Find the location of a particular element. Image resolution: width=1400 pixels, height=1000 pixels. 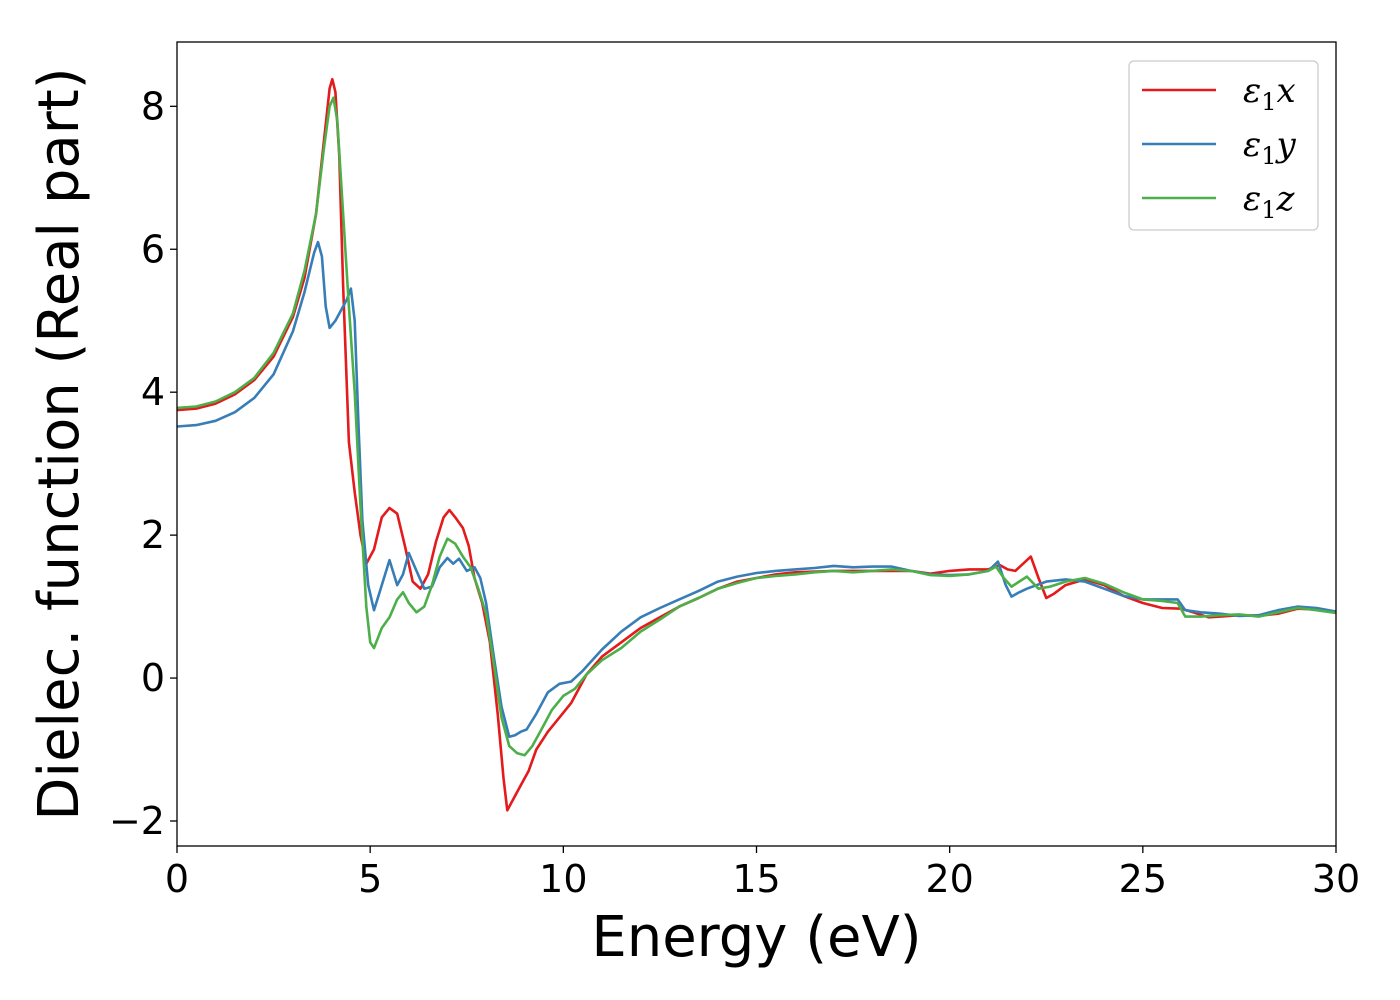

x-tick-label: 25 is located at coordinates (1143, 879).